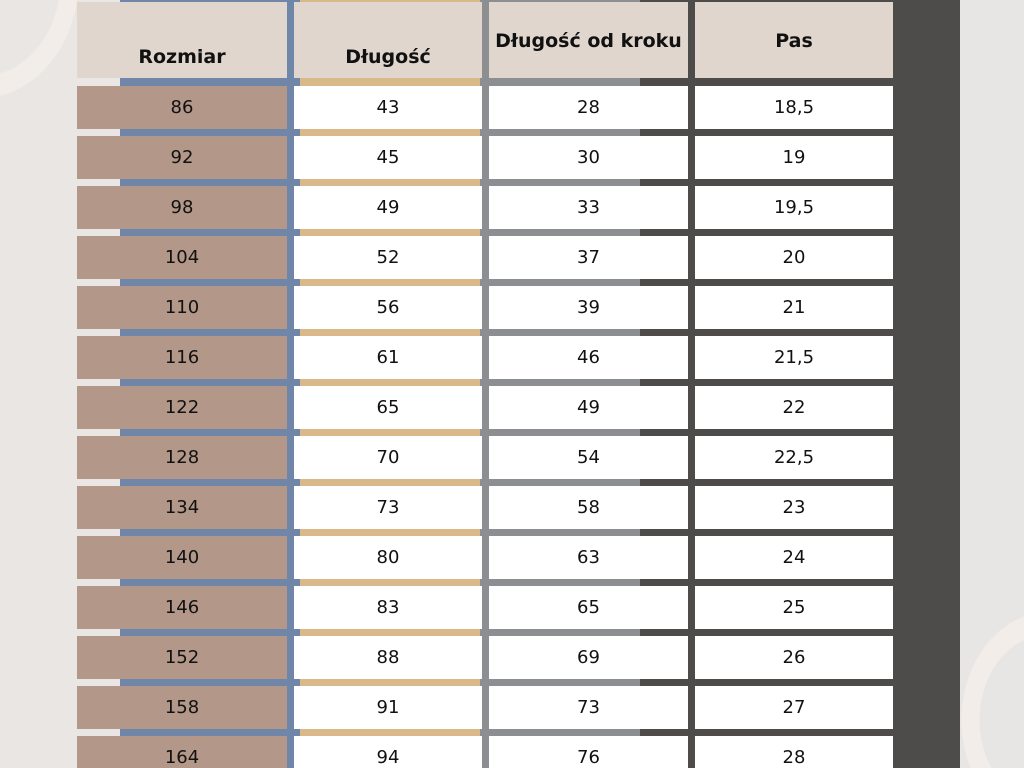 Image resolution: width=1024 pixels, height=768 pixels. What do you see at coordinates (182, 40) in the screenshot?
I see `column-header: Rozmiar` at bounding box center [182, 40].